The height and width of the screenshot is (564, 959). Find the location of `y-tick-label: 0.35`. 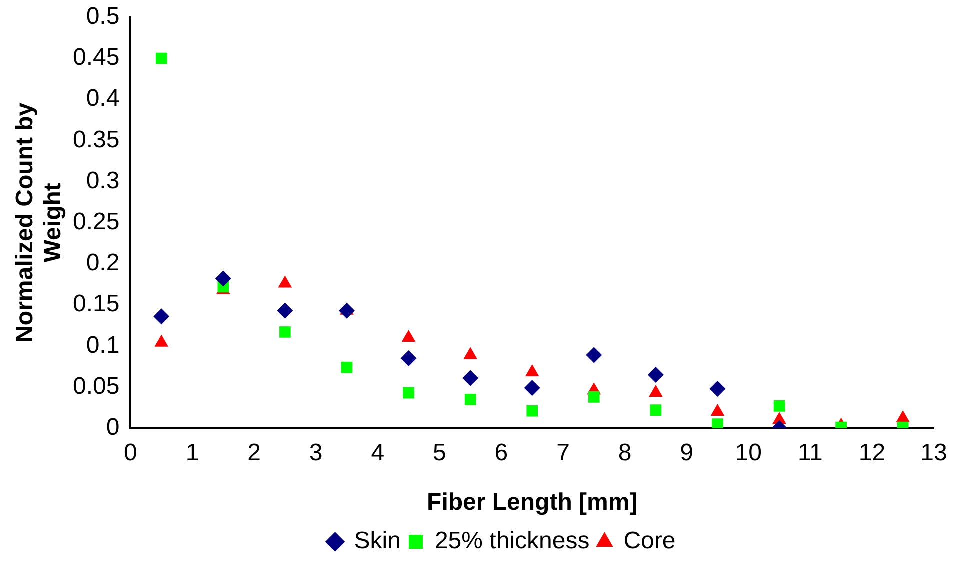

y-tick-label: 0.35 is located at coordinates (96, 140).